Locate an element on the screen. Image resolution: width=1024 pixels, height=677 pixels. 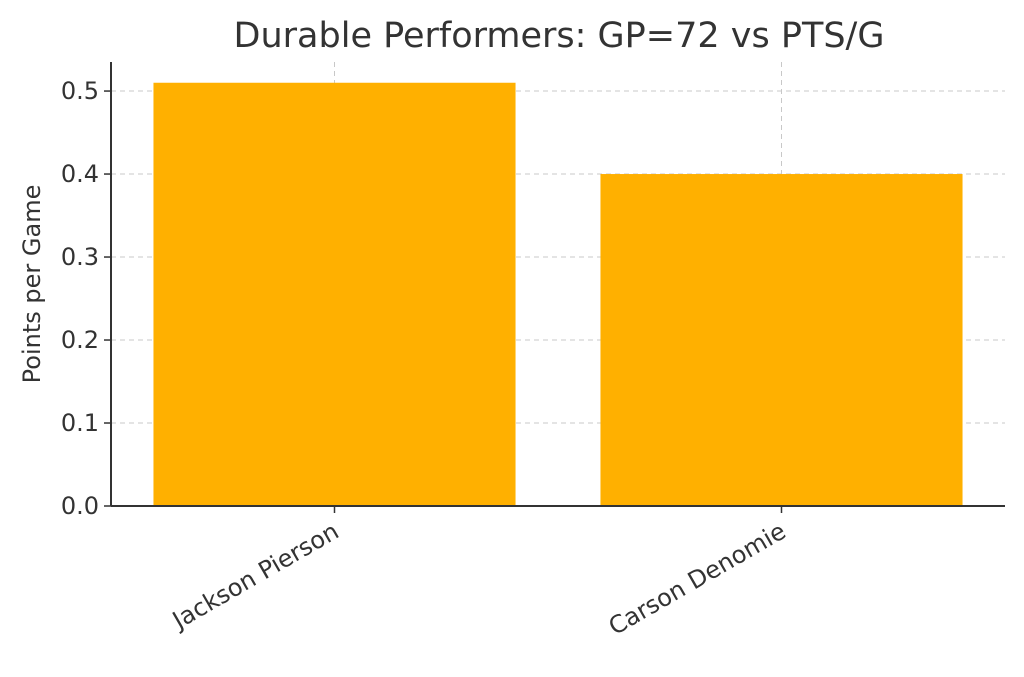
y-tick-label-0: 0.0 is located at coordinates (80, 506).